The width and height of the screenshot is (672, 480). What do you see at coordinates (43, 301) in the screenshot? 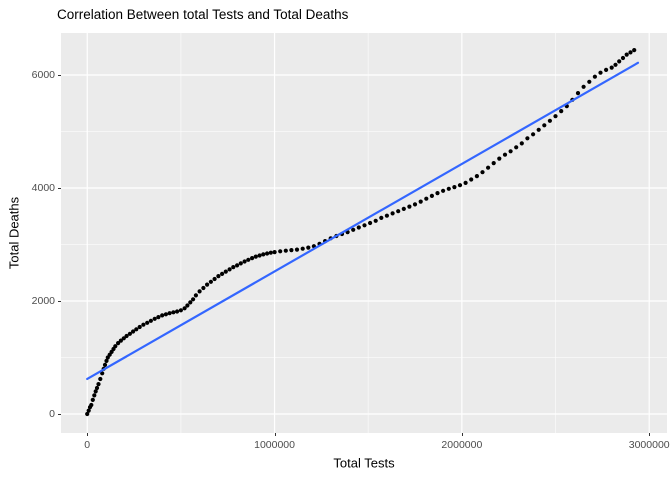
I see `y-tick-label: 2000` at bounding box center [43, 301].